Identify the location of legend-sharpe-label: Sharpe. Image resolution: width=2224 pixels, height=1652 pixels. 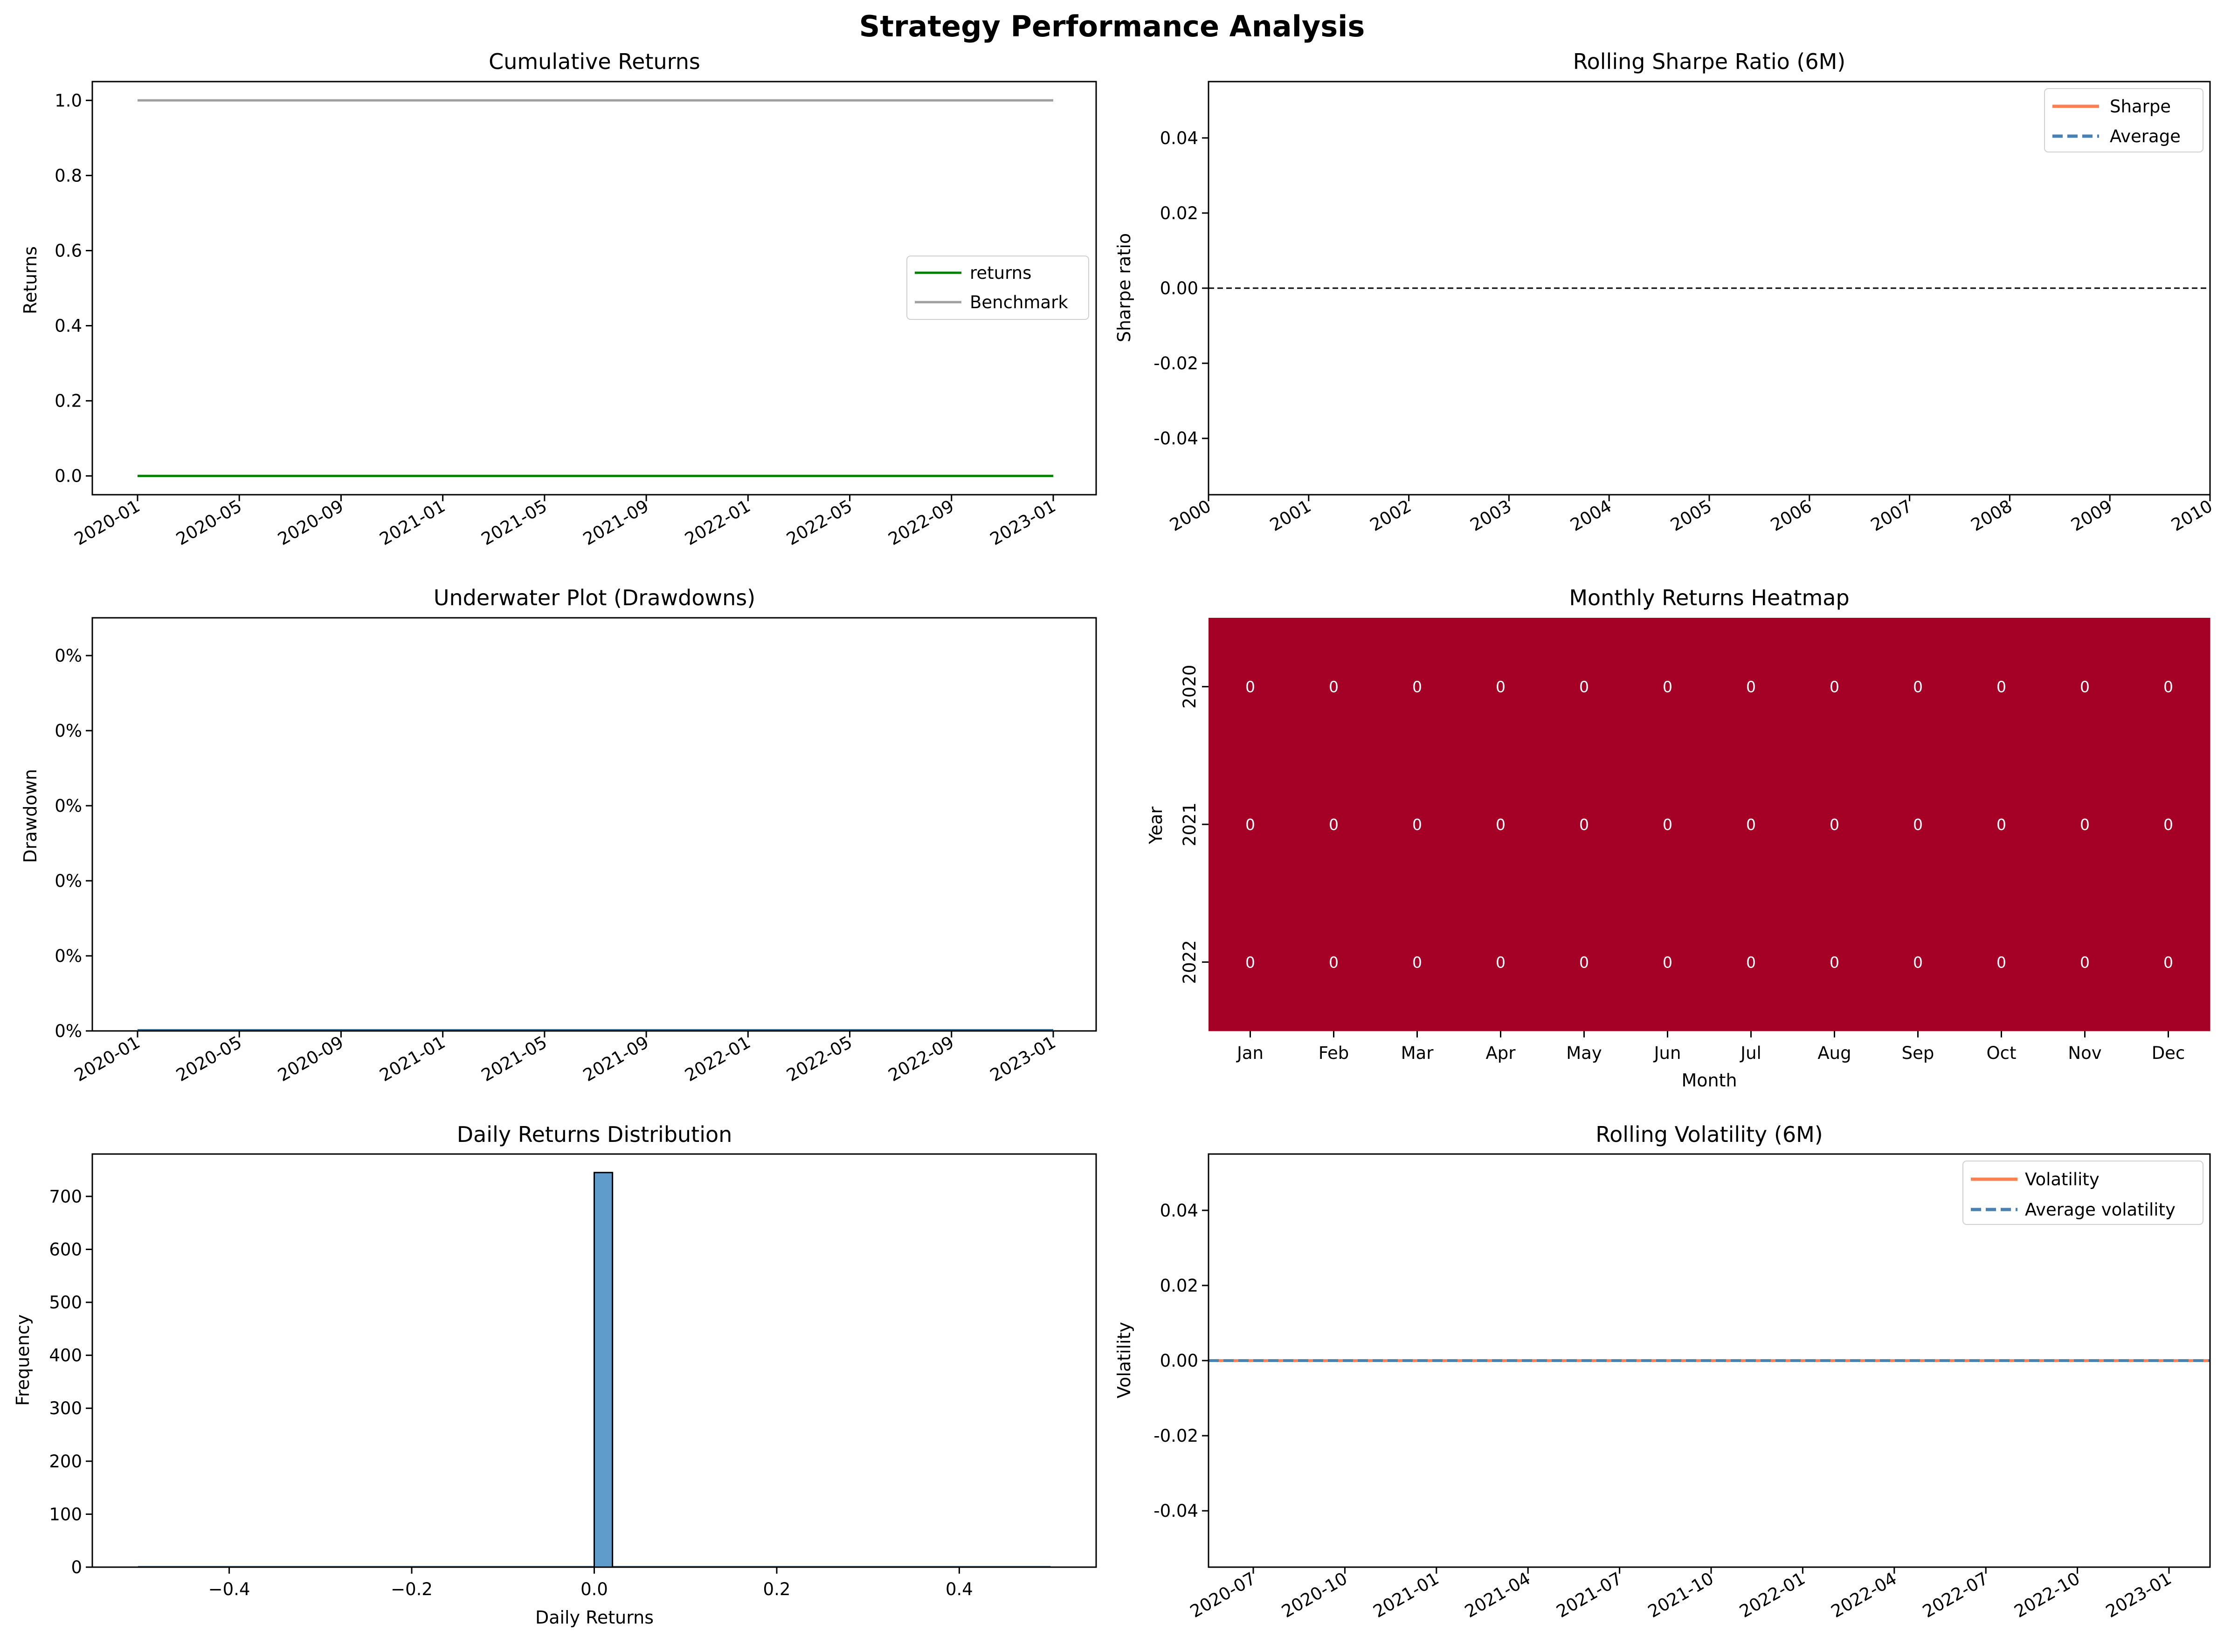
(2140, 107).